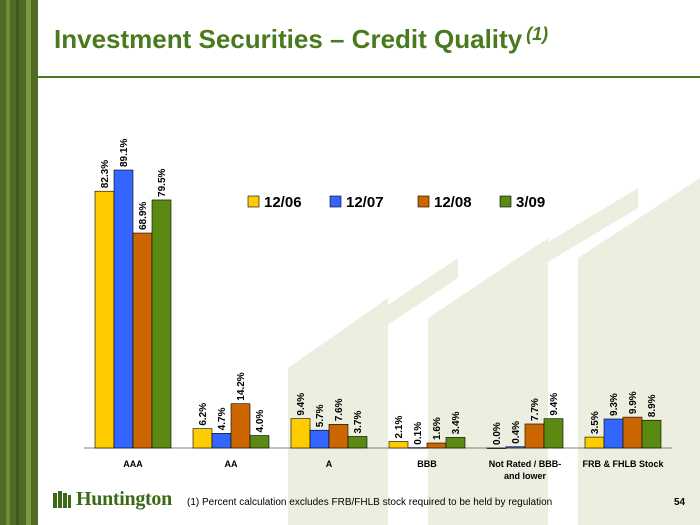  I want to click on data-label: 9.9%, so click(633, 402).